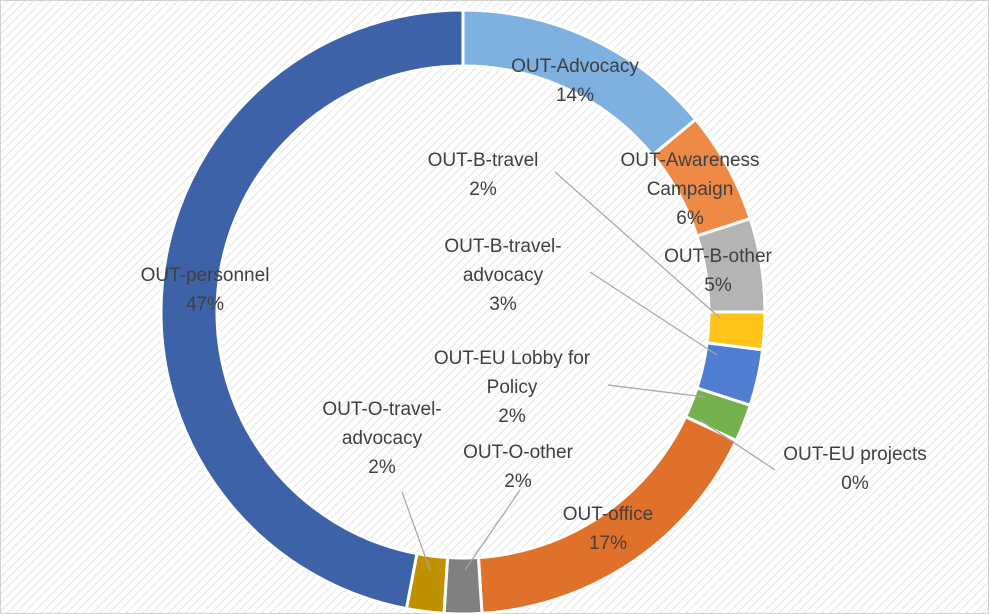  What do you see at coordinates (512, 373) in the screenshot?
I see `category-label: OUT-EU Lobby for Policy` at bounding box center [512, 373].